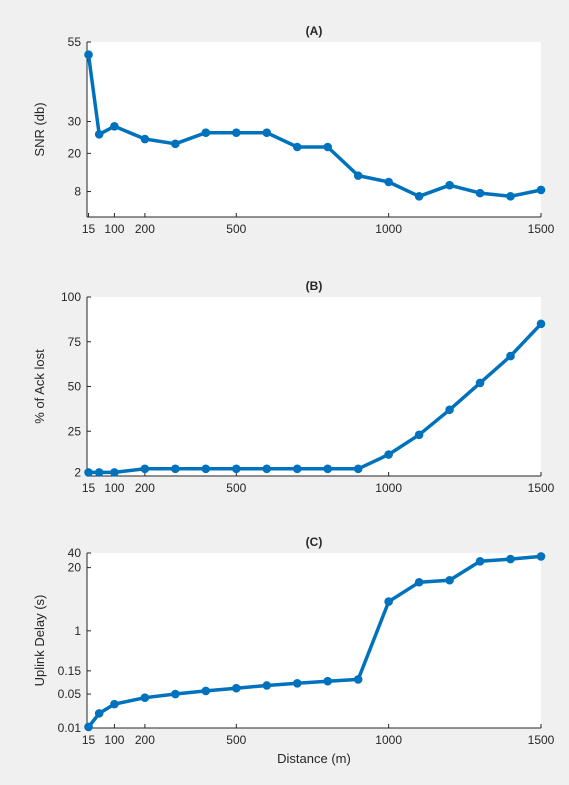 This screenshot has height=785, width=569. I want to click on y-tick-label: 75, so click(75, 342).